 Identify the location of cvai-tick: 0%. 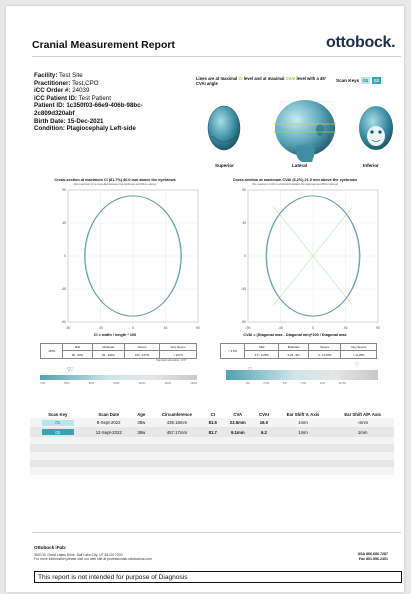
(248, 383).